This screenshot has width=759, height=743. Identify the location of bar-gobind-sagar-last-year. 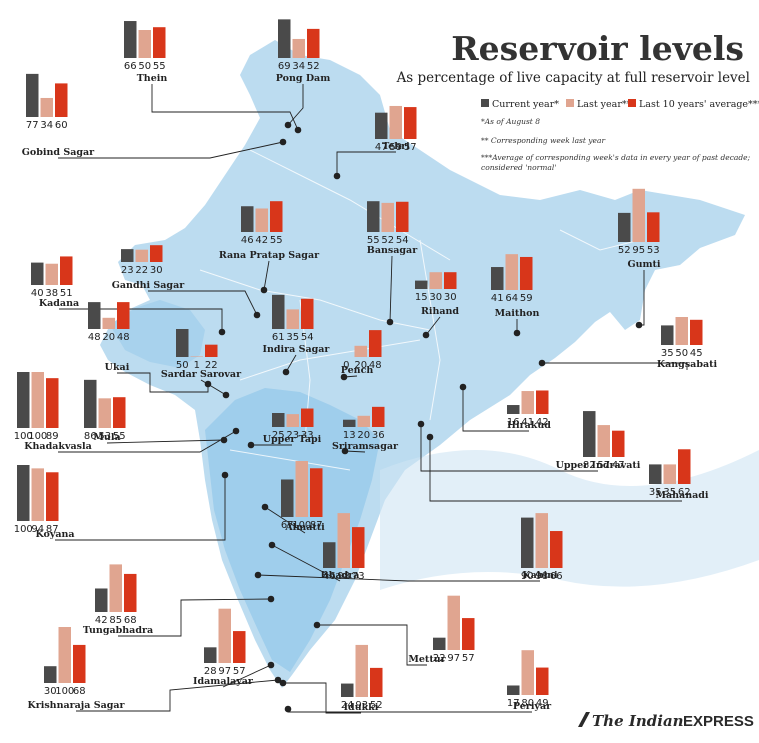
(46, 107).